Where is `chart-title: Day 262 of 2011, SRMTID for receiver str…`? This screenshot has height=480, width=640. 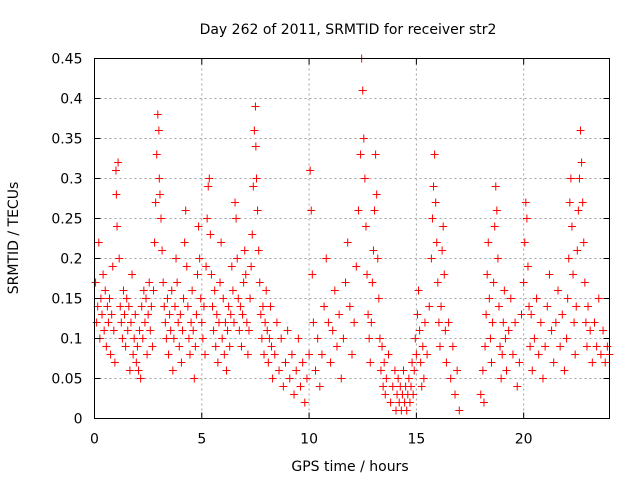 chart-title: Day 262 of 2011, SRMTID for receiver str… is located at coordinates (348, 30).